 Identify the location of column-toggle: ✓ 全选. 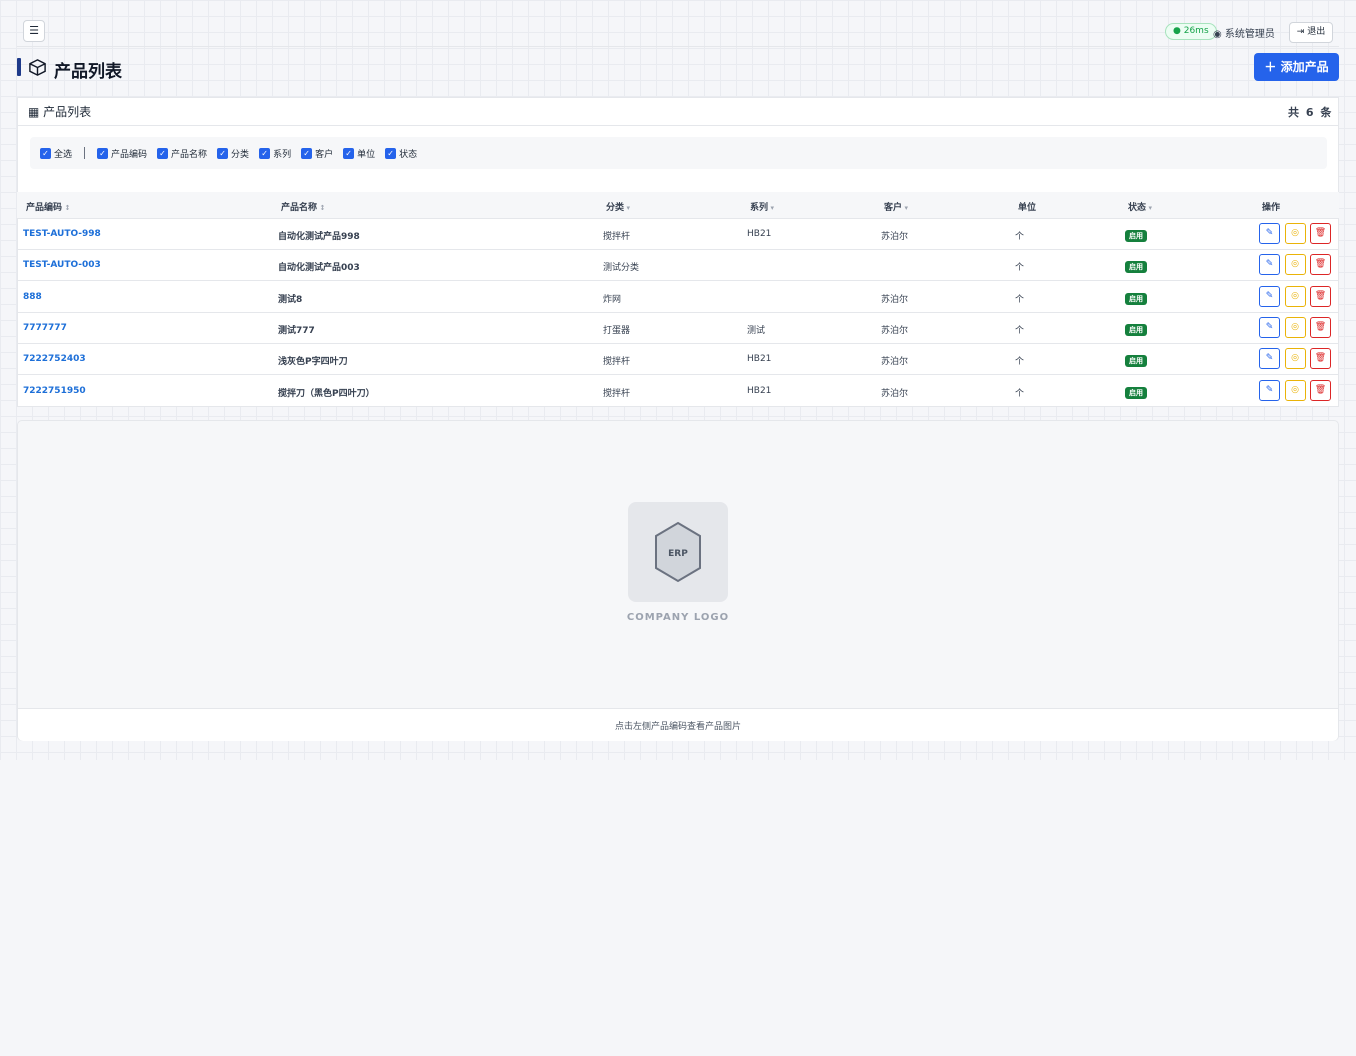
(56, 153).